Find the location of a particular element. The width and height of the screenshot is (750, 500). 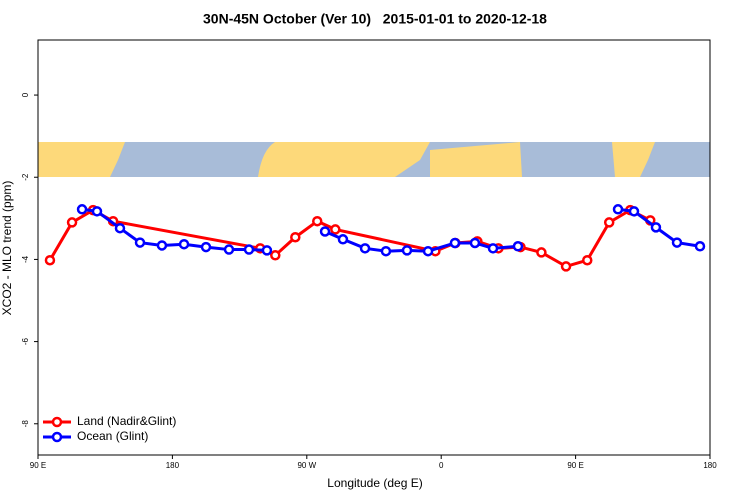

y-tick-label: 0 is located at coordinates (25, 94).